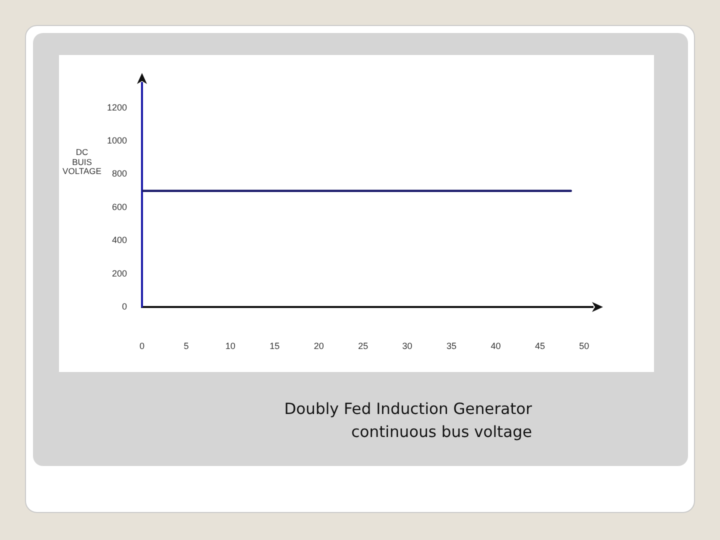  What do you see at coordinates (119, 207) in the screenshot?
I see `y-tick-label: 600` at bounding box center [119, 207].